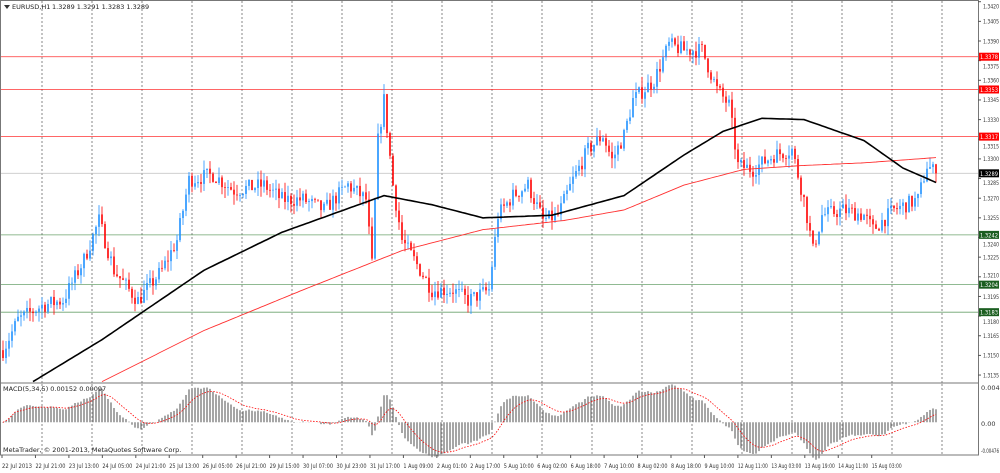  What do you see at coordinates (251, 466) in the screenshot?
I see `time-tick-label: 26 Jul 21:00` at bounding box center [251, 466].